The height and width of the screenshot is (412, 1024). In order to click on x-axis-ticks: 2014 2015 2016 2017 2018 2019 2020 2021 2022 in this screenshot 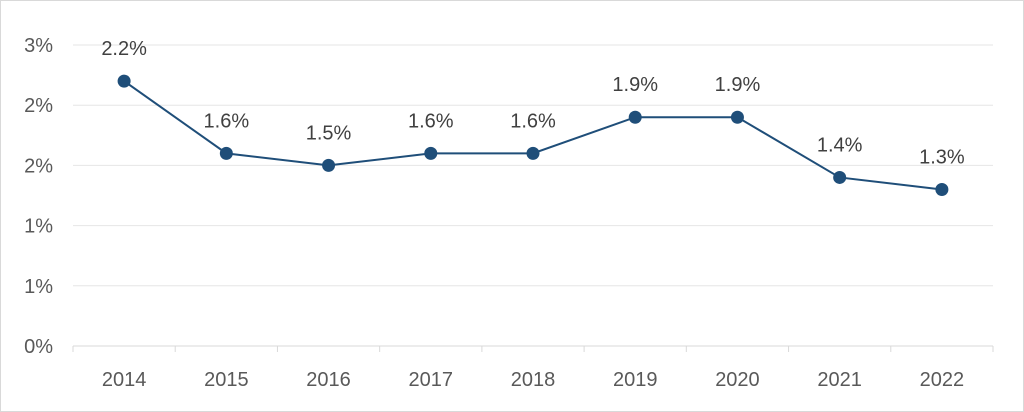, I will do `click(533, 368)`.